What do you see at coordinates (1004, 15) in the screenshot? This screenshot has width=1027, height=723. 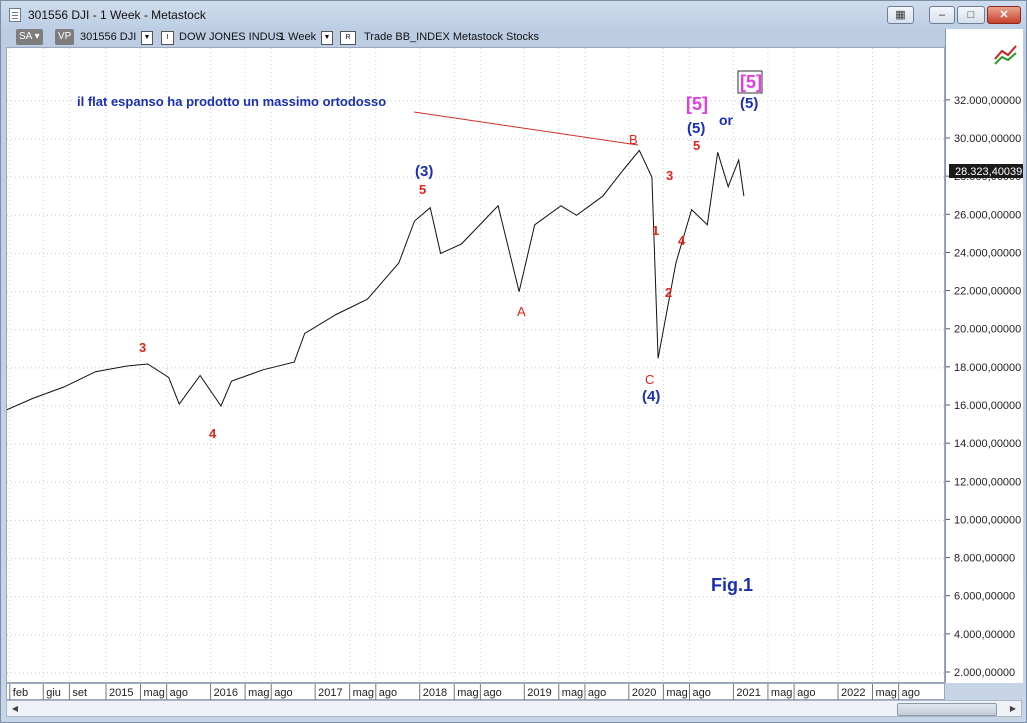 I see `close-button: ✕` at bounding box center [1004, 15].